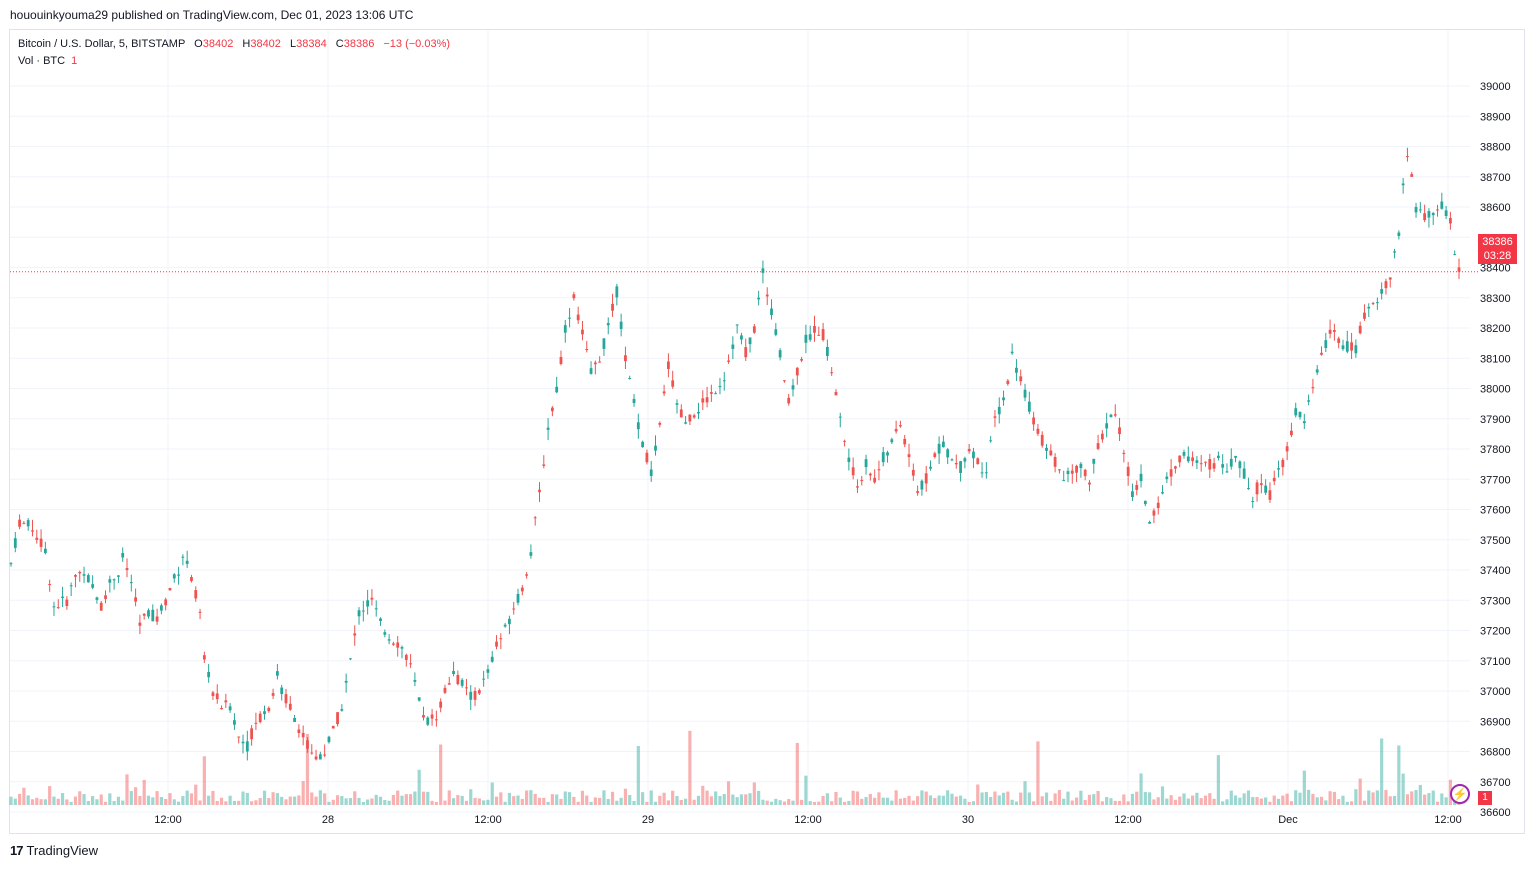  What do you see at coordinates (1495, 87) in the screenshot?
I see `y-tick-label: 39000` at bounding box center [1495, 87].